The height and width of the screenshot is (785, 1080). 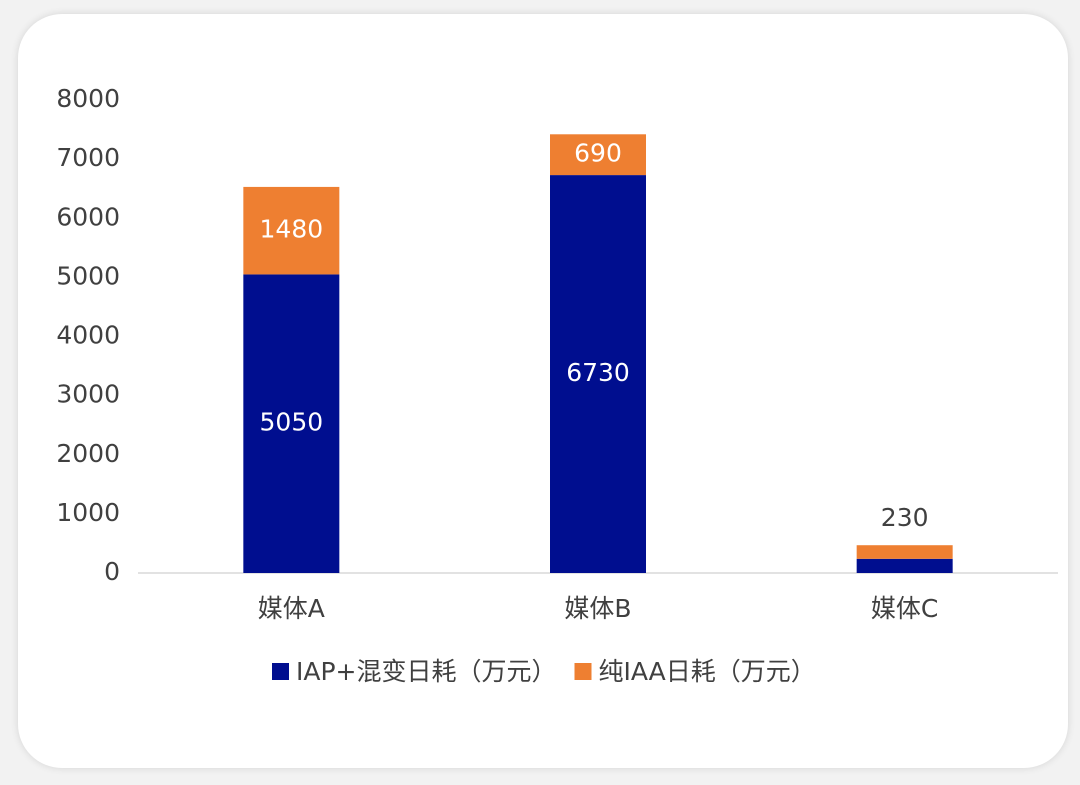 I want to click on data-label: 690, so click(x=598, y=153).